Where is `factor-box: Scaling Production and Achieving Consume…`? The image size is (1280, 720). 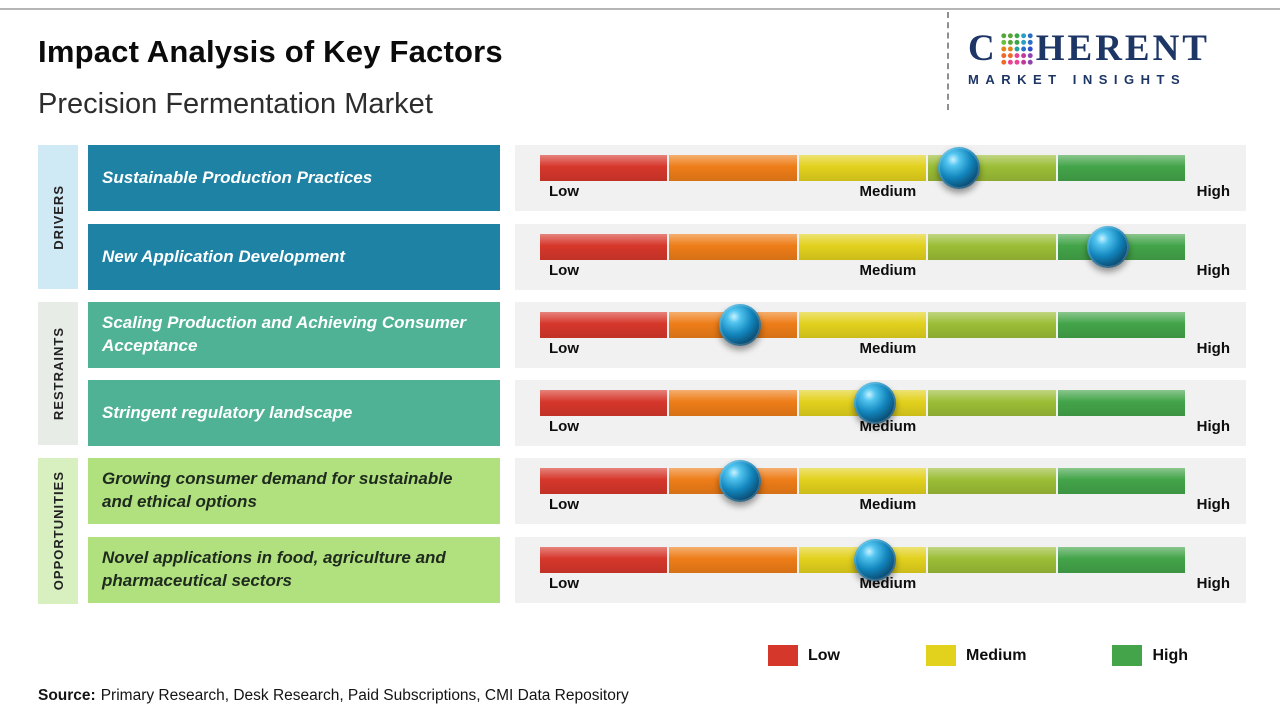
factor-box: Scaling Production and Achieving Consume… is located at coordinates (294, 335).